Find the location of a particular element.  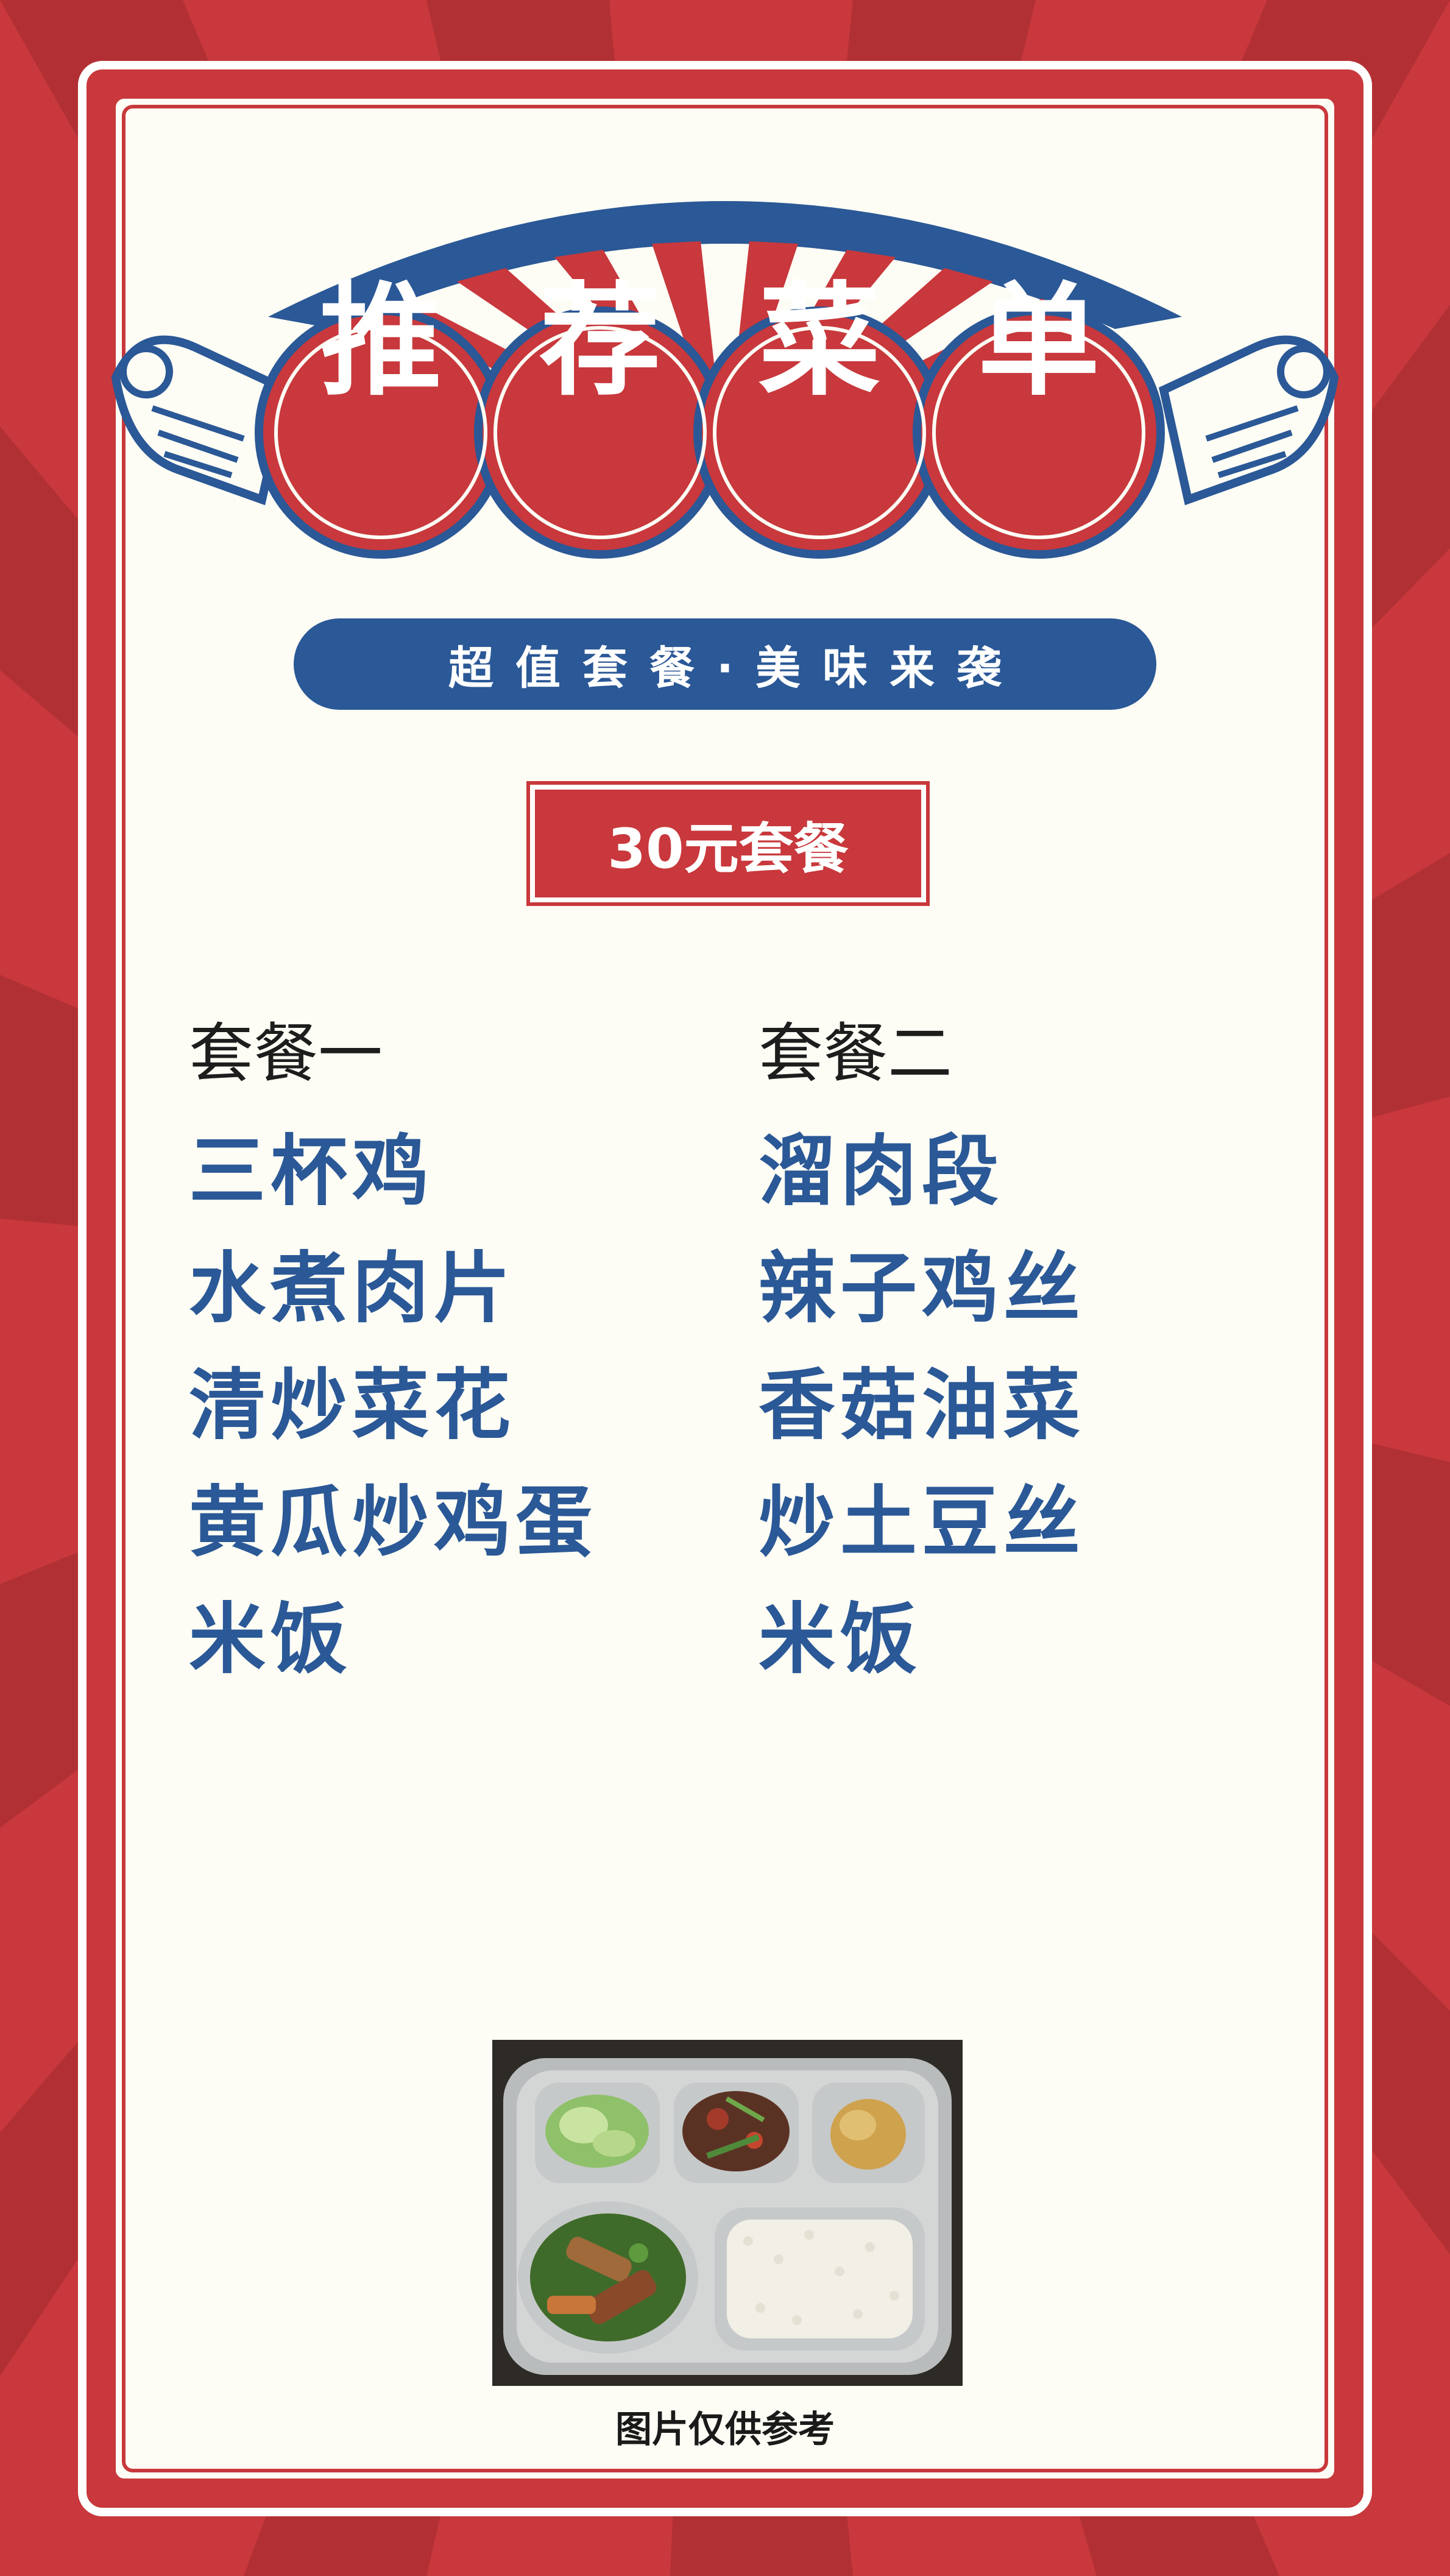

set-one-title: 套餐一 is located at coordinates (286, 1053).